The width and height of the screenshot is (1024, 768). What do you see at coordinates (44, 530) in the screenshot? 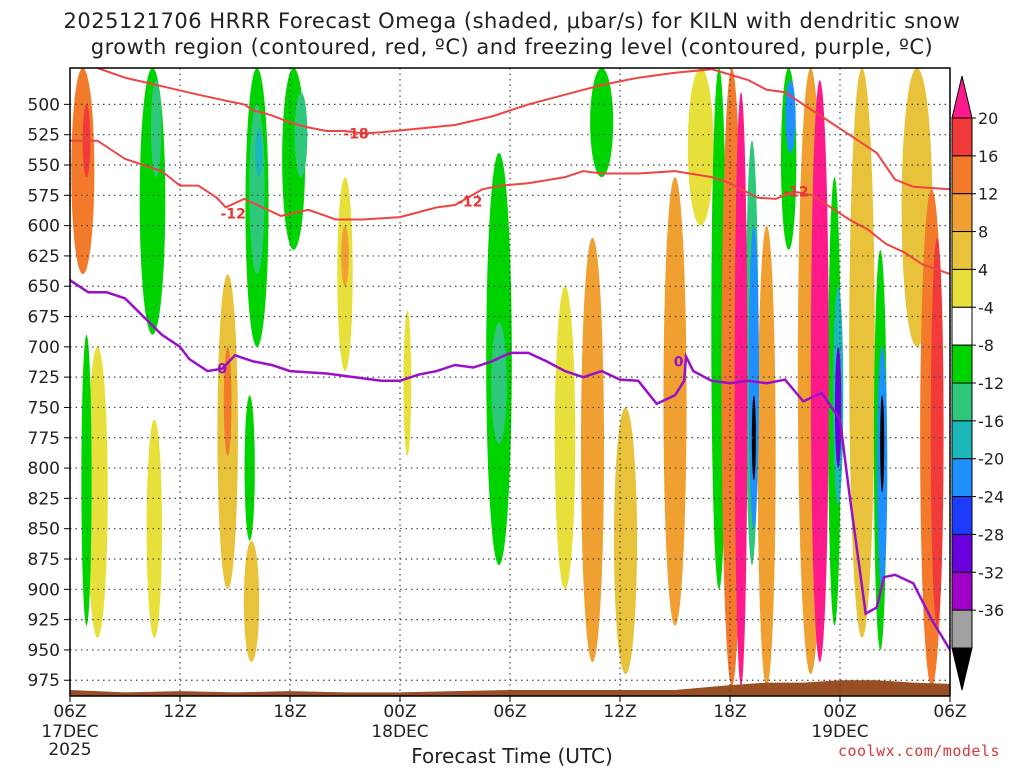
I see `y-tick-label: 850` at bounding box center [44, 530].